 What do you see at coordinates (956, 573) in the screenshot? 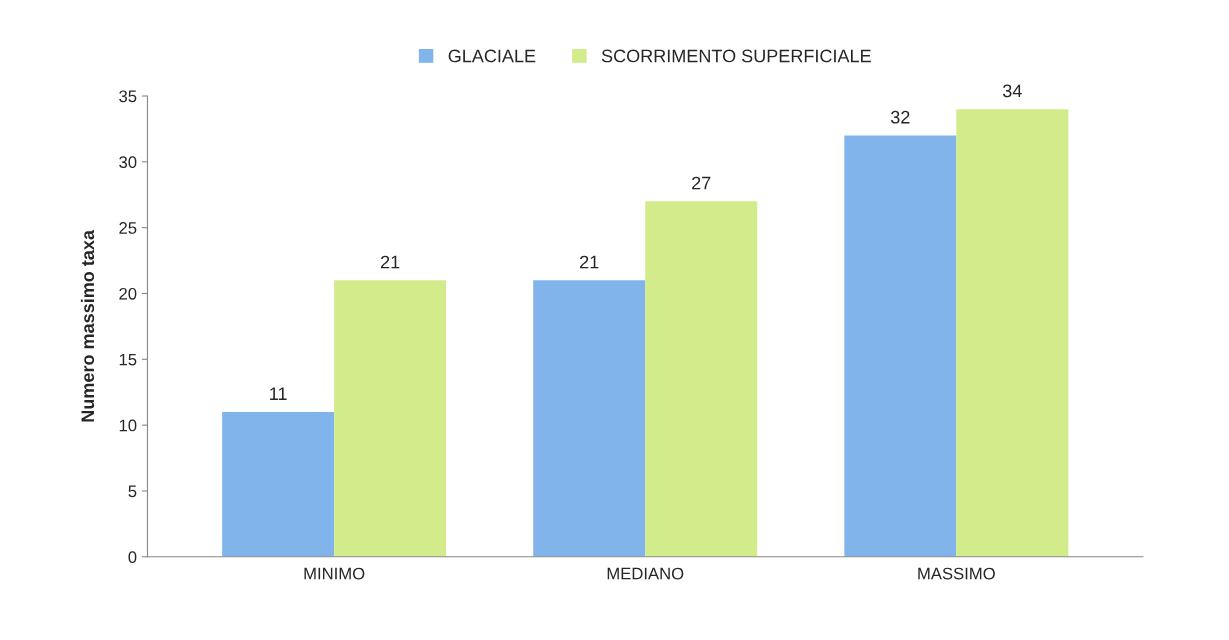
I see `x-tick-label: MASSIMO` at bounding box center [956, 573].